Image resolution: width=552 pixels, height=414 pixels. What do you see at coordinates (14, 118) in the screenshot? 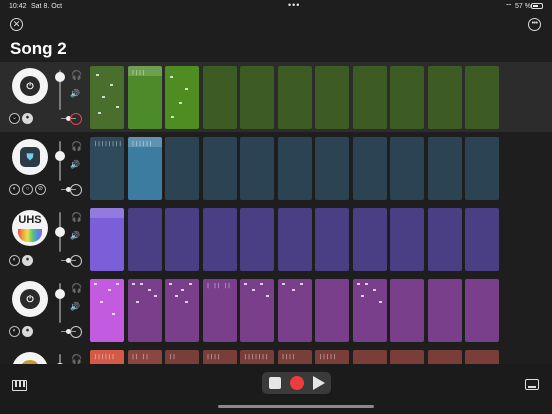
I see `track-option-button: ⌄` at bounding box center [14, 118].